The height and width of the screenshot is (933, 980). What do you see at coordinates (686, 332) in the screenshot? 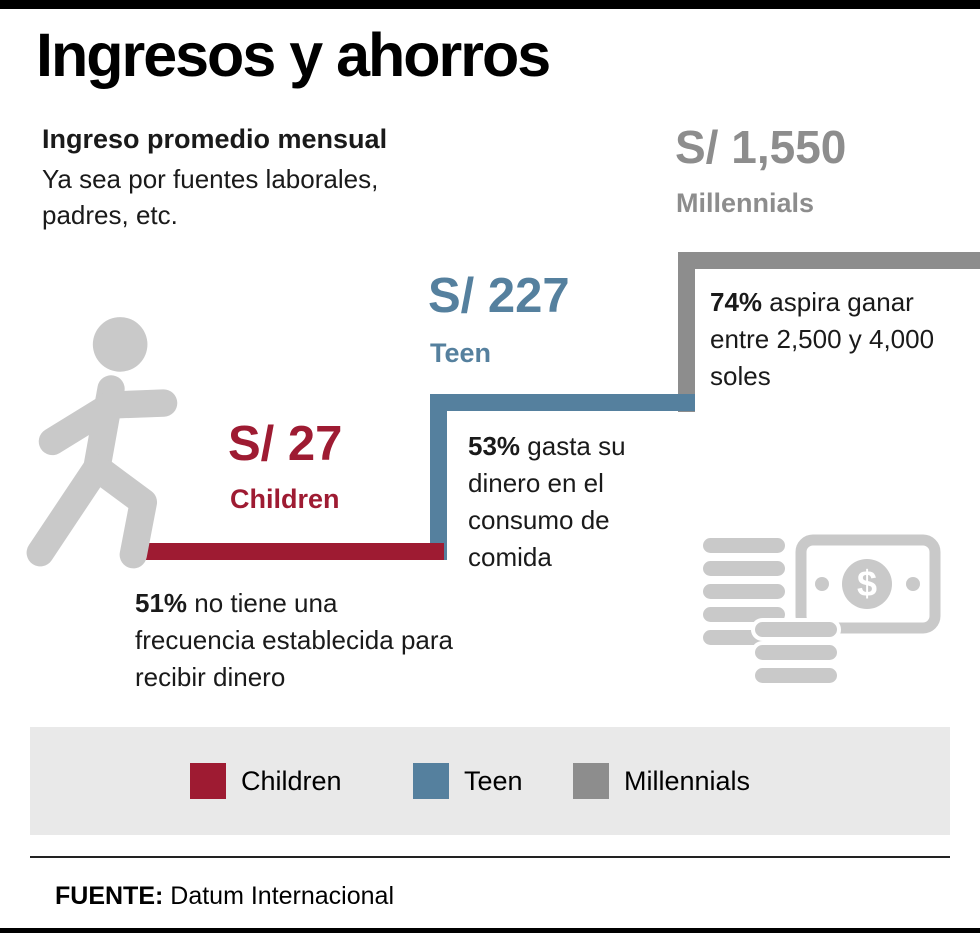
I see `millennials-step-riser` at bounding box center [686, 332].